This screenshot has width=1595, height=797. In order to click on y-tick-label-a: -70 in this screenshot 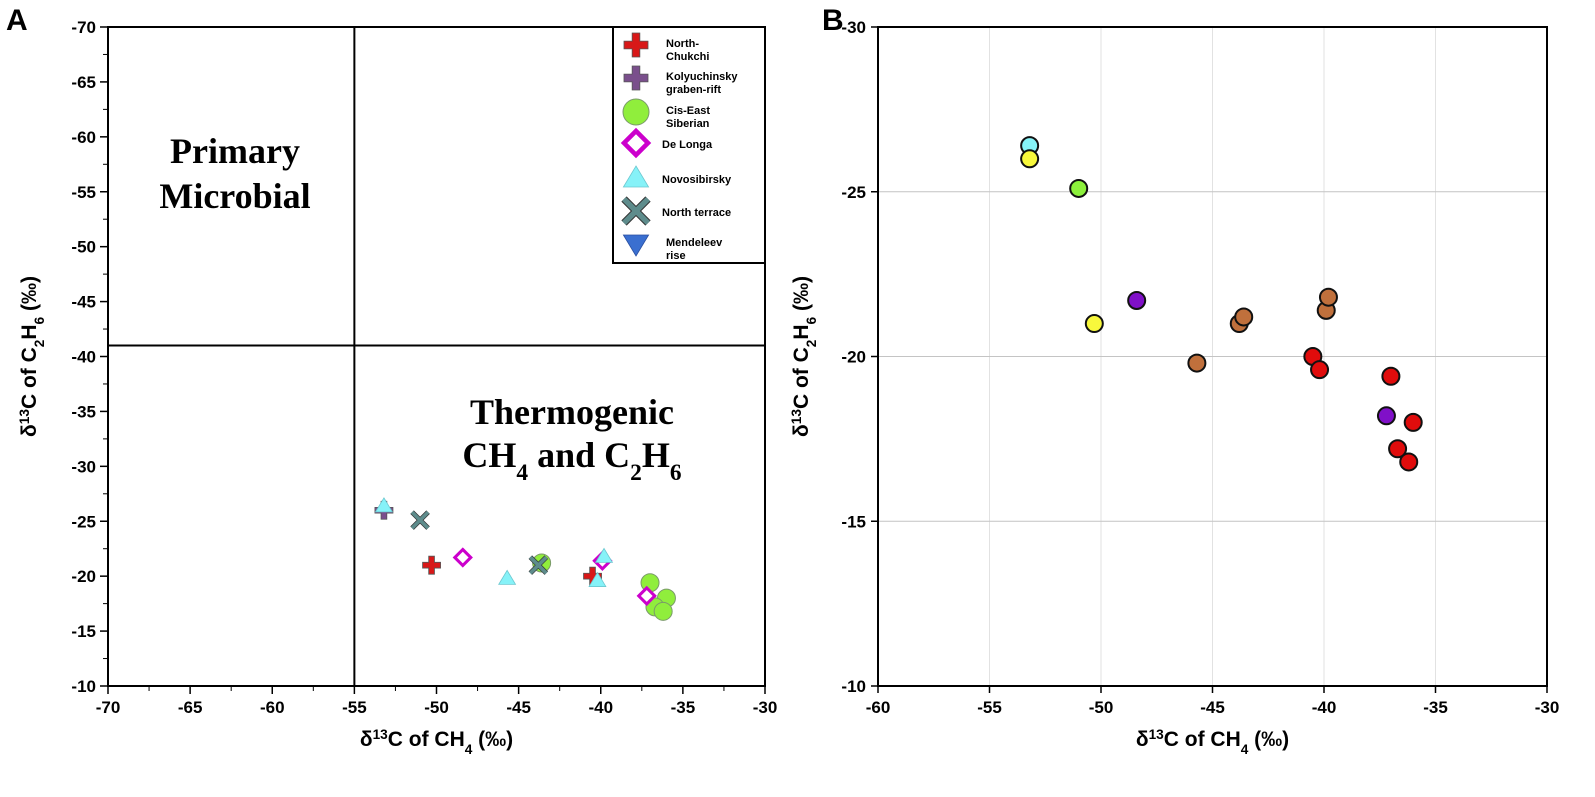, I will do `click(83, 27)`.